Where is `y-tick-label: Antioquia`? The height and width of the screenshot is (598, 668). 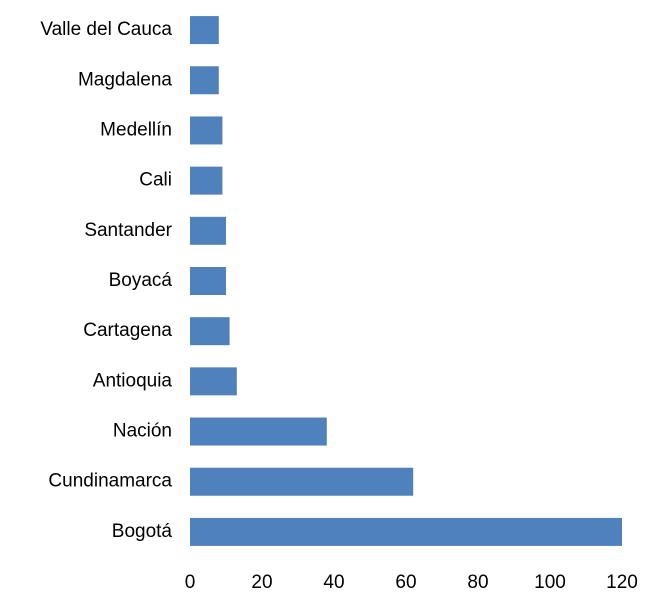
y-tick-label: Antioquia is located at coordinates (133, 380).